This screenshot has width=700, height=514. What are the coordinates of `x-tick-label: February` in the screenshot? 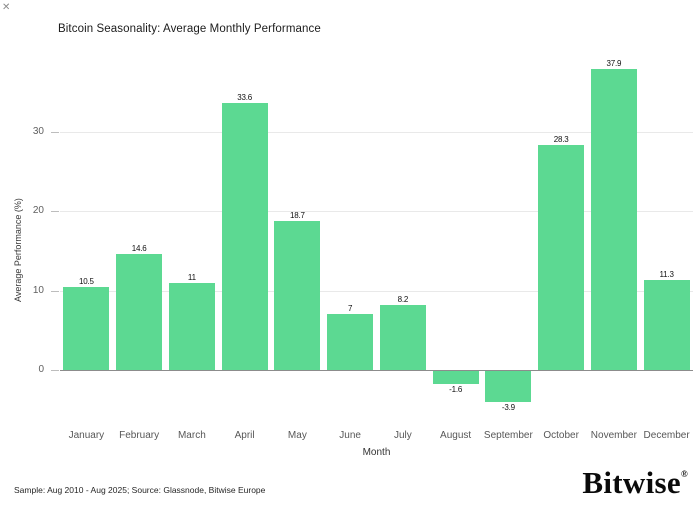 It's located at (139, 435).